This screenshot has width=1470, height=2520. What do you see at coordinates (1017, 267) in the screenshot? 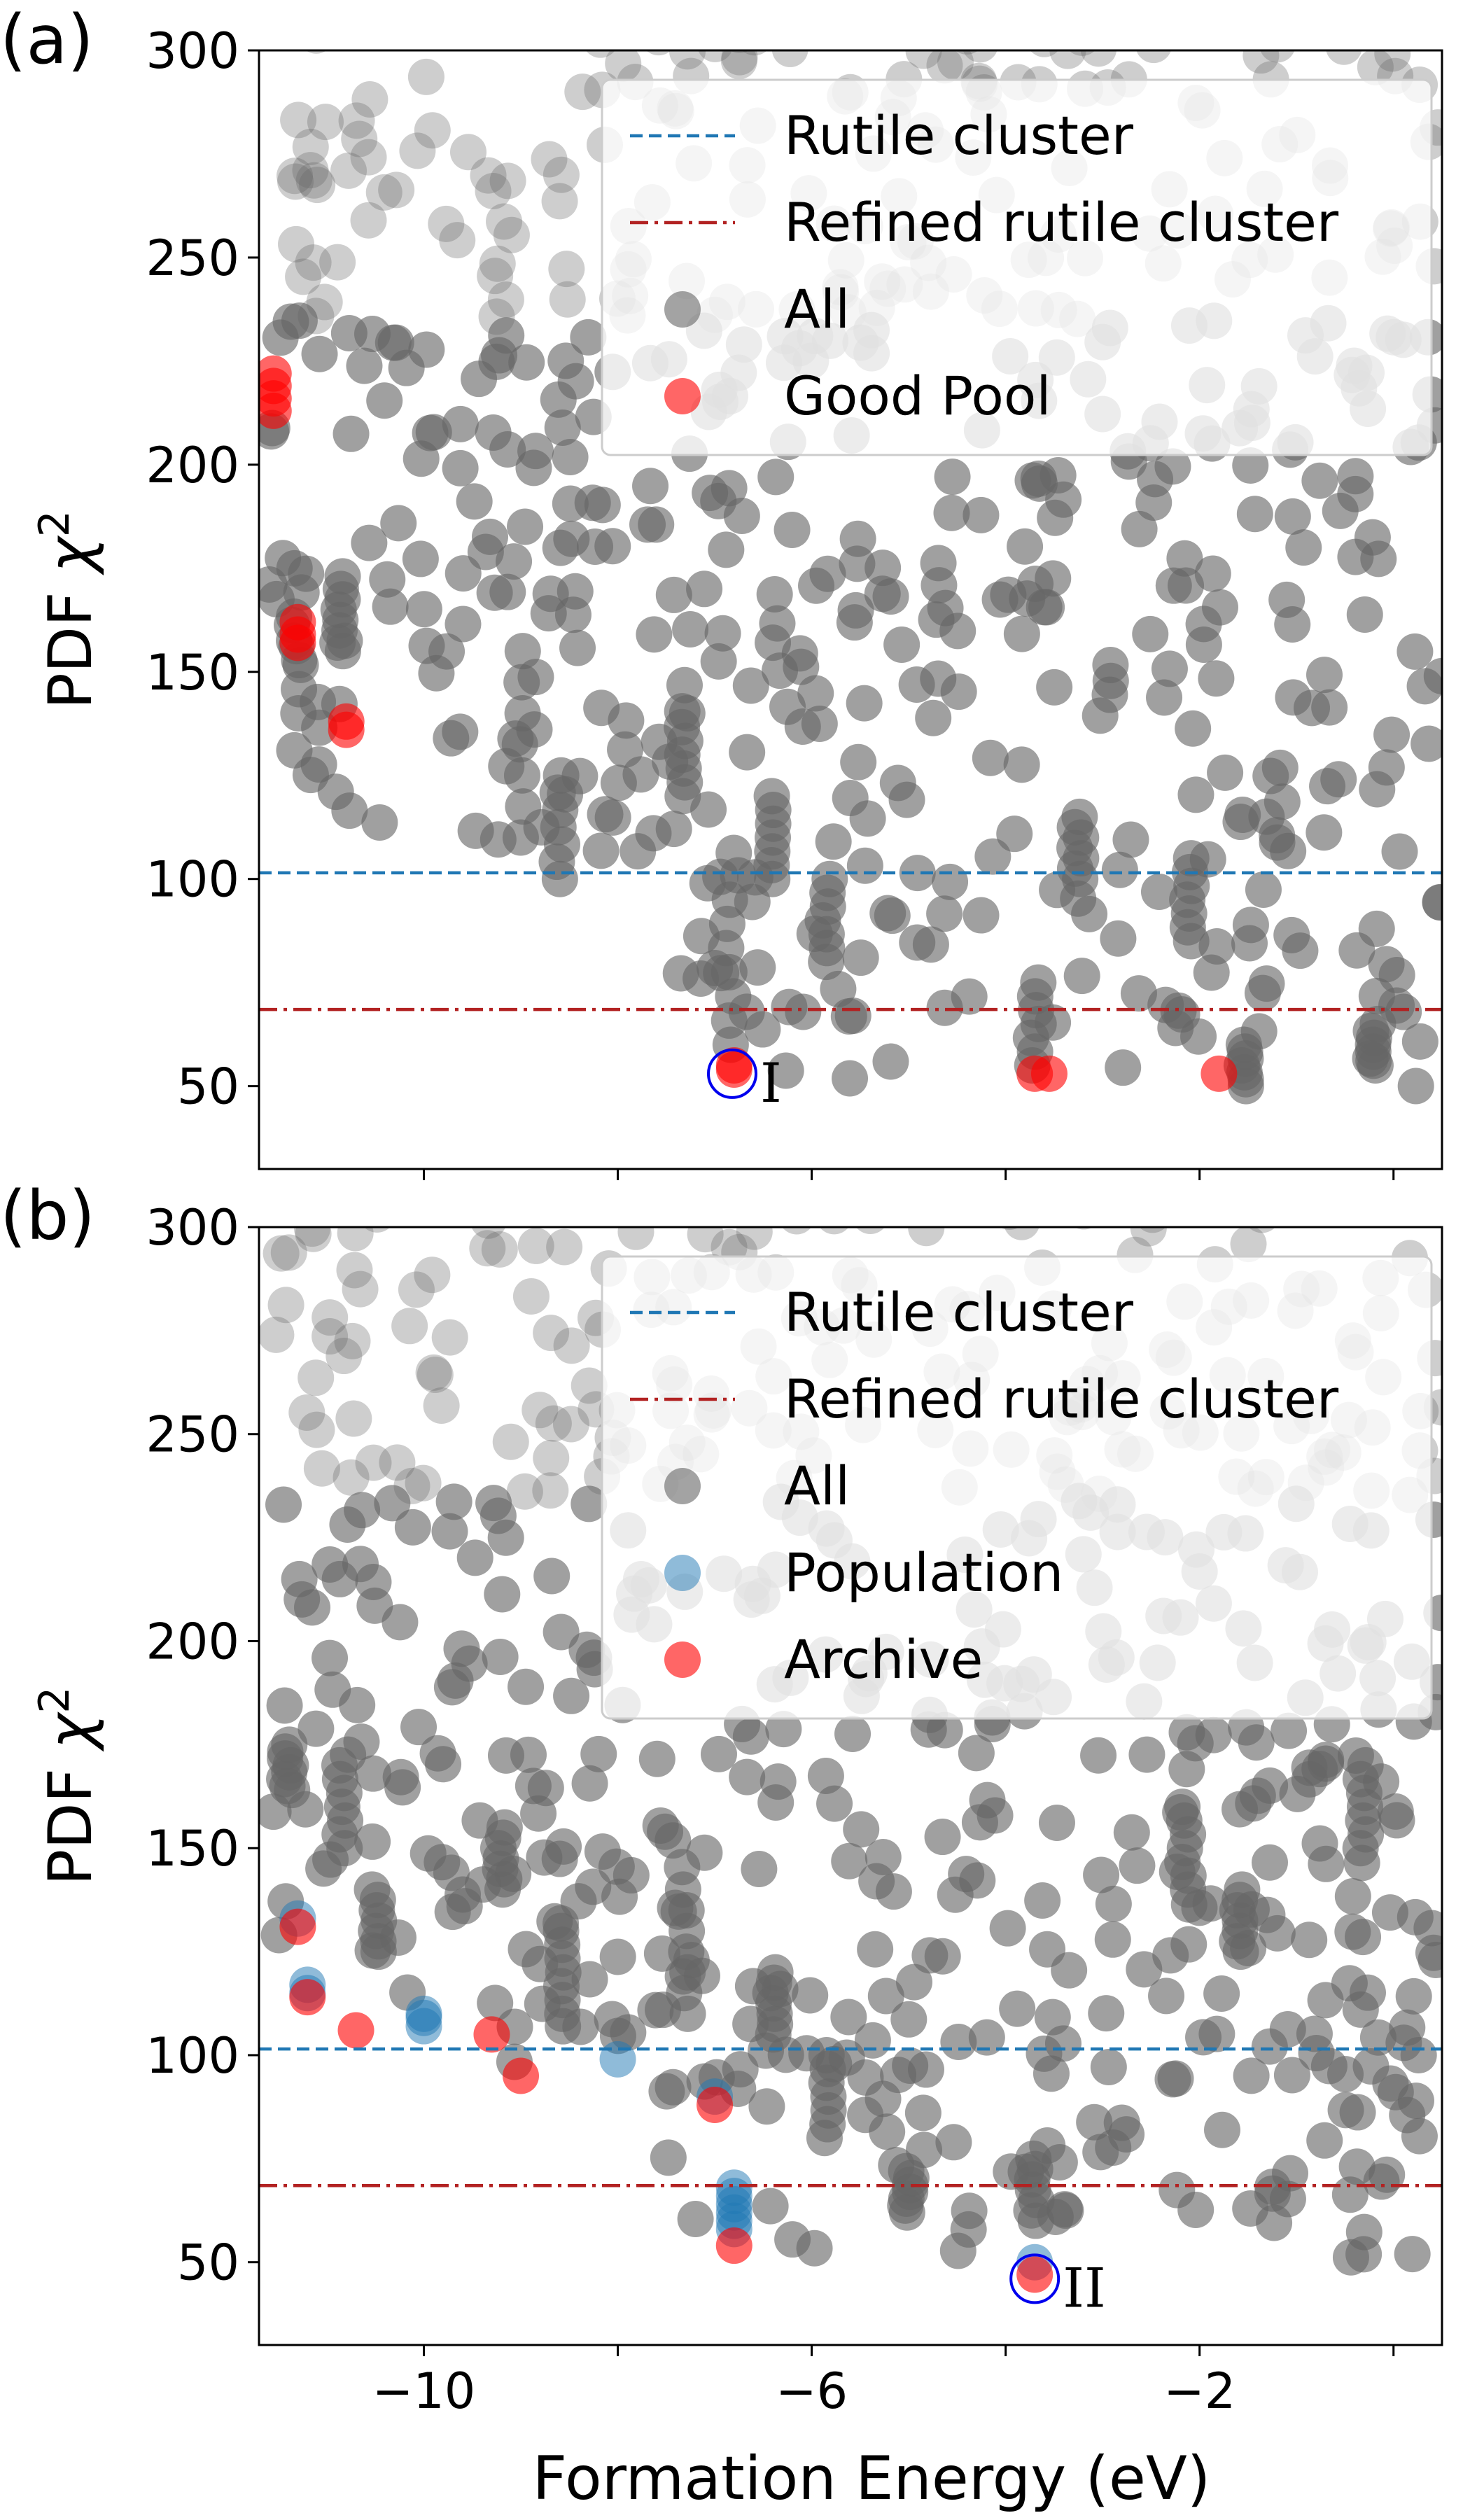
I see `legend-frame` at bounding box center [1017, 267].